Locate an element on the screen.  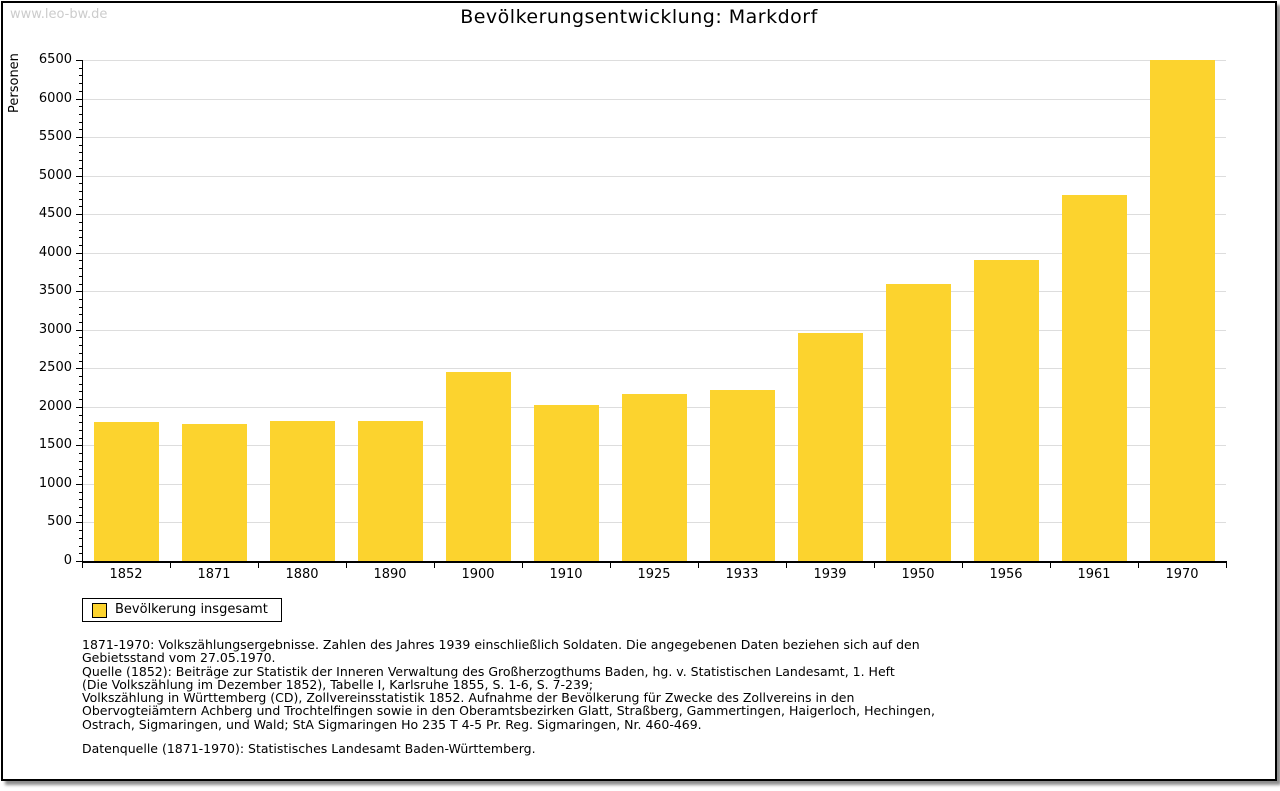
x-axis-tick-label: 1880 is located at coordinates (302, 574).